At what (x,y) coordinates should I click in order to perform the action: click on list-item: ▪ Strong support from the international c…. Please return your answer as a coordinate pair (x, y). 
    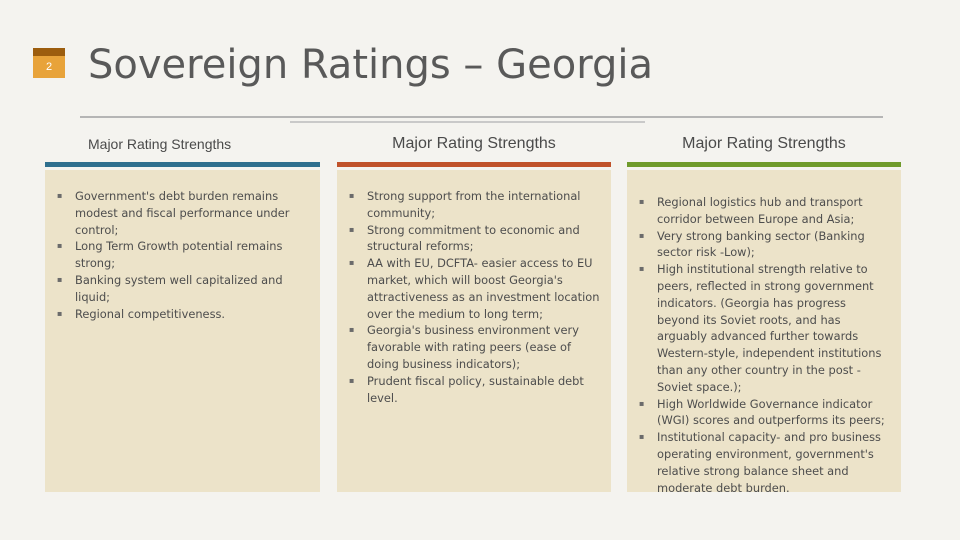
    Looking at the image, I should click on (475, 205).